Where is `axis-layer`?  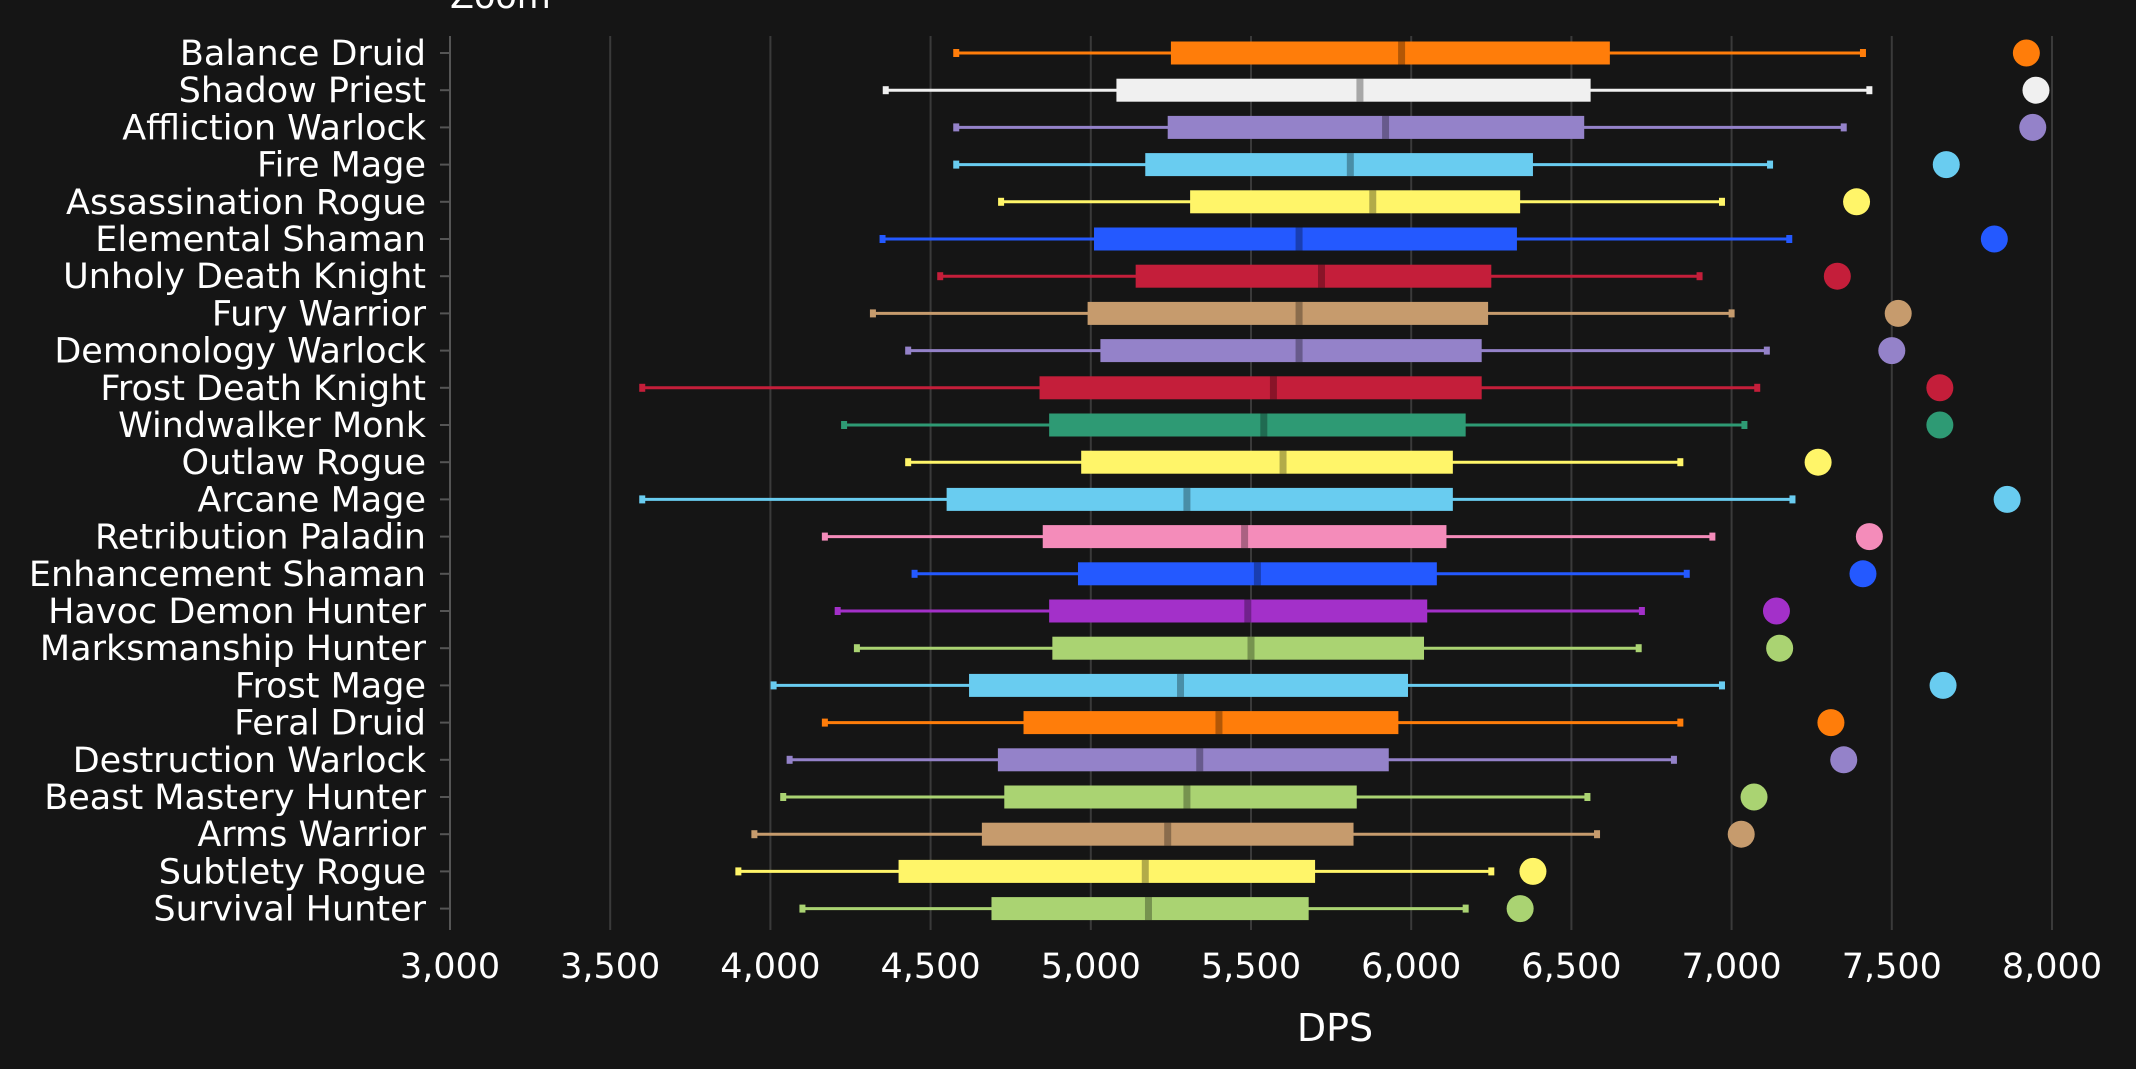
axis-layer is located at coordinates (445, 483).